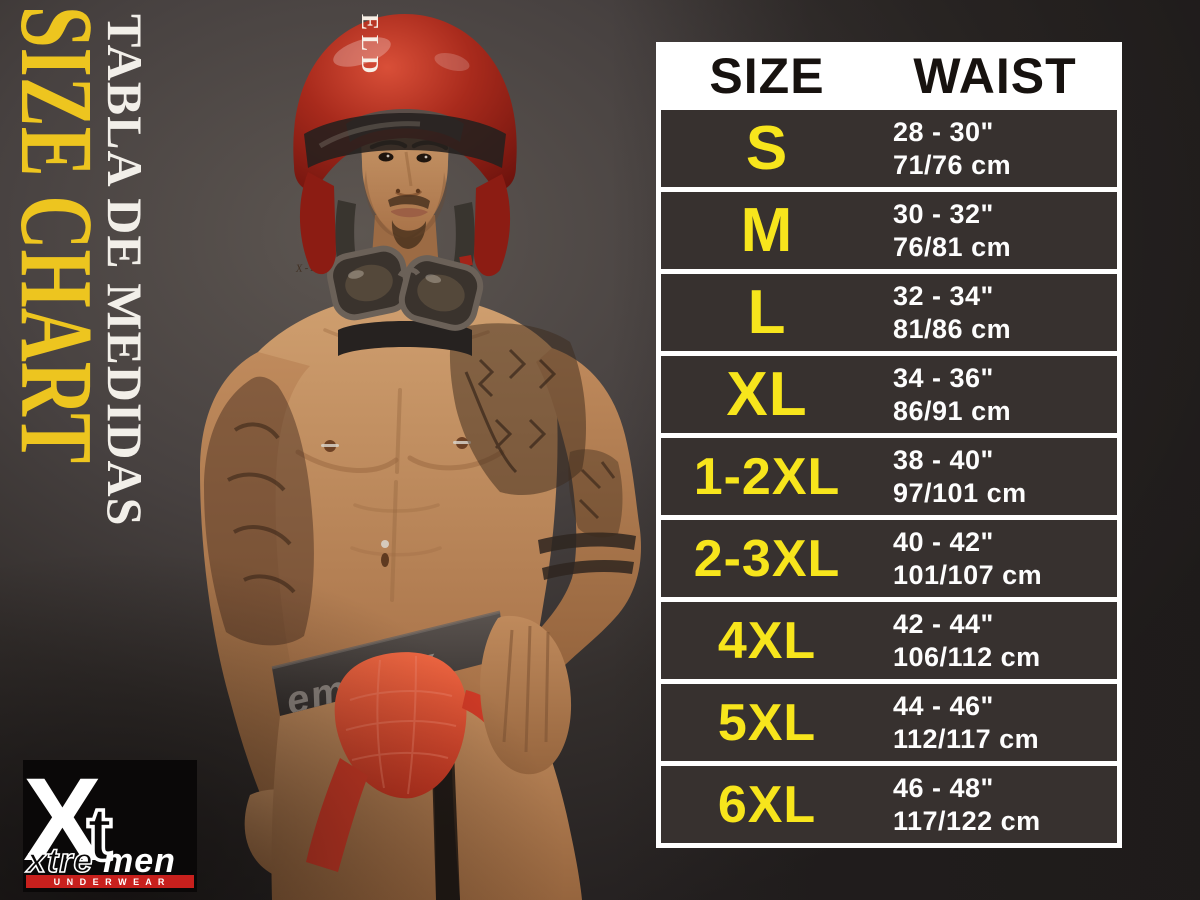 The image size is (1200, 900). I want to click on waist-cell: 46 - 48" 117/122 cm, so click(995, 804).